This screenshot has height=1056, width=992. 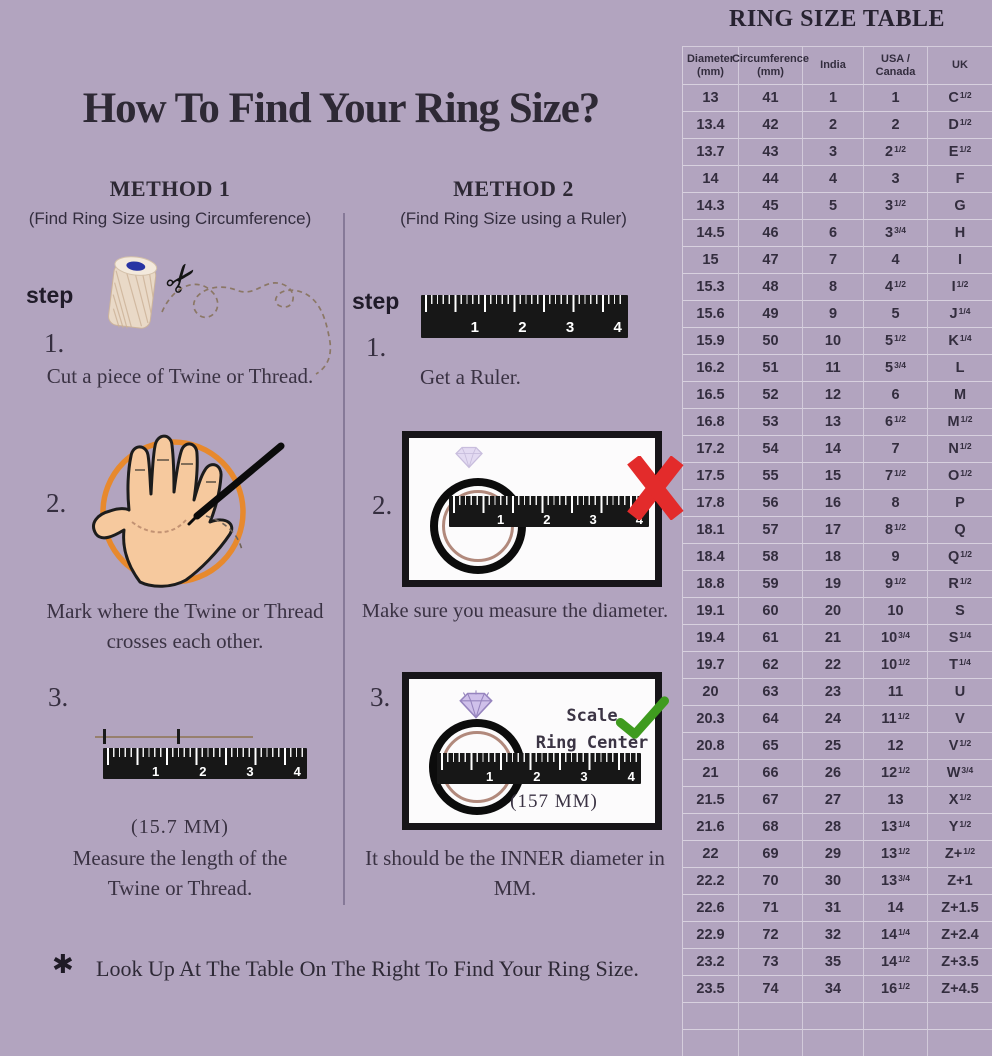 What do you see at coordinates (837, 638) in the screenshot?
I see `table-row: 19.4 61 21 10 3/4 S 1/4` at bounding box center [837, 638].